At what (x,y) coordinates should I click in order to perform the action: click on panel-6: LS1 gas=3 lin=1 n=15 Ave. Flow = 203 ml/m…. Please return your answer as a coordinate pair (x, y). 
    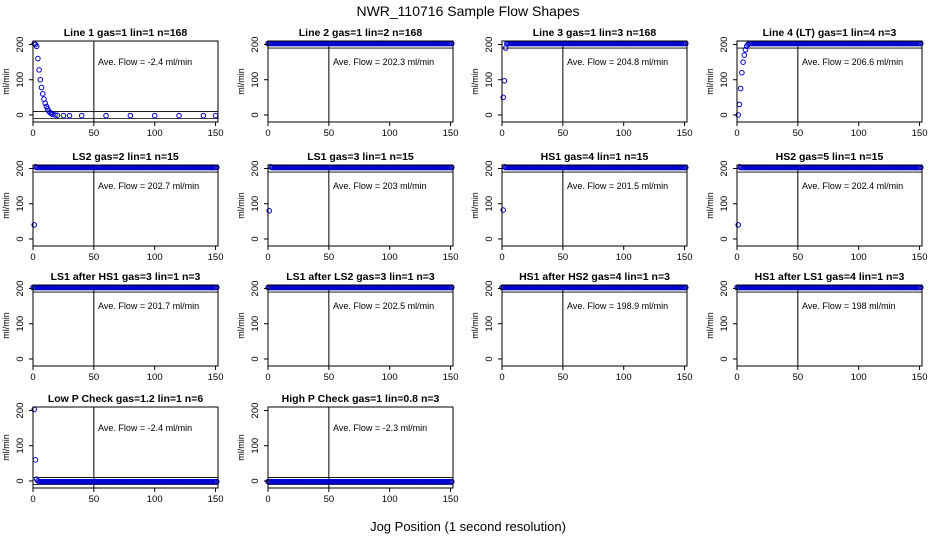
    Looking at the image, I should click on (347, 207).